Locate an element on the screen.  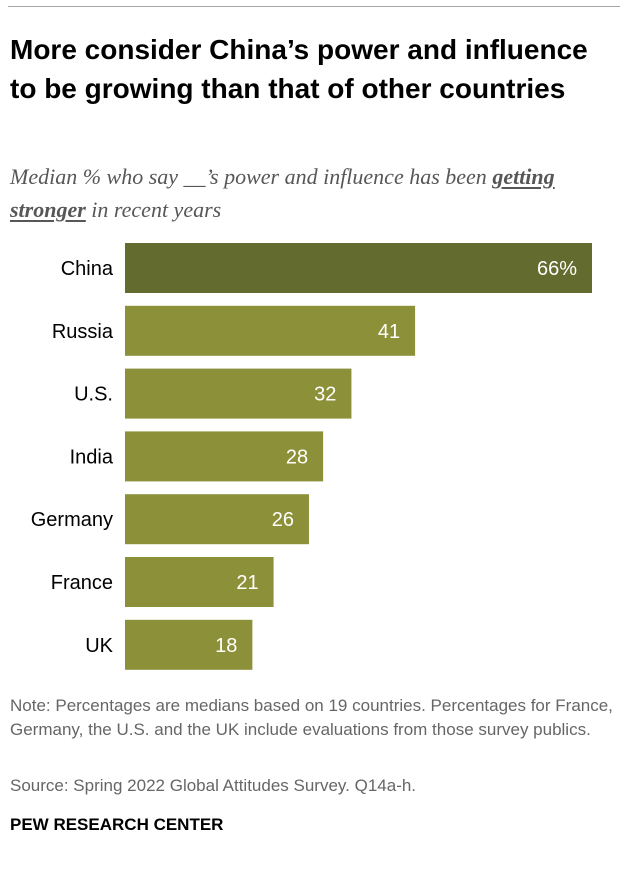
value-label-uk: 18 is located at coordinates (226, 646).